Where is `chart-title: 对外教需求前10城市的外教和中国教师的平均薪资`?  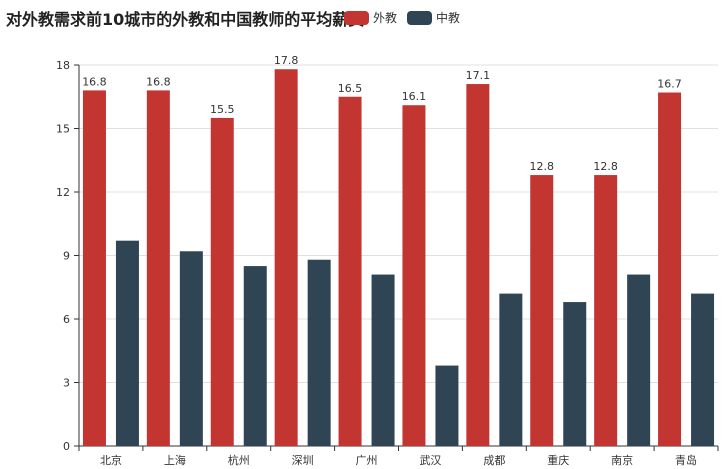 chart-title: 对外教需求前10城市的外教和中国教师的平均薪资 is located at coordinates (185, 19).